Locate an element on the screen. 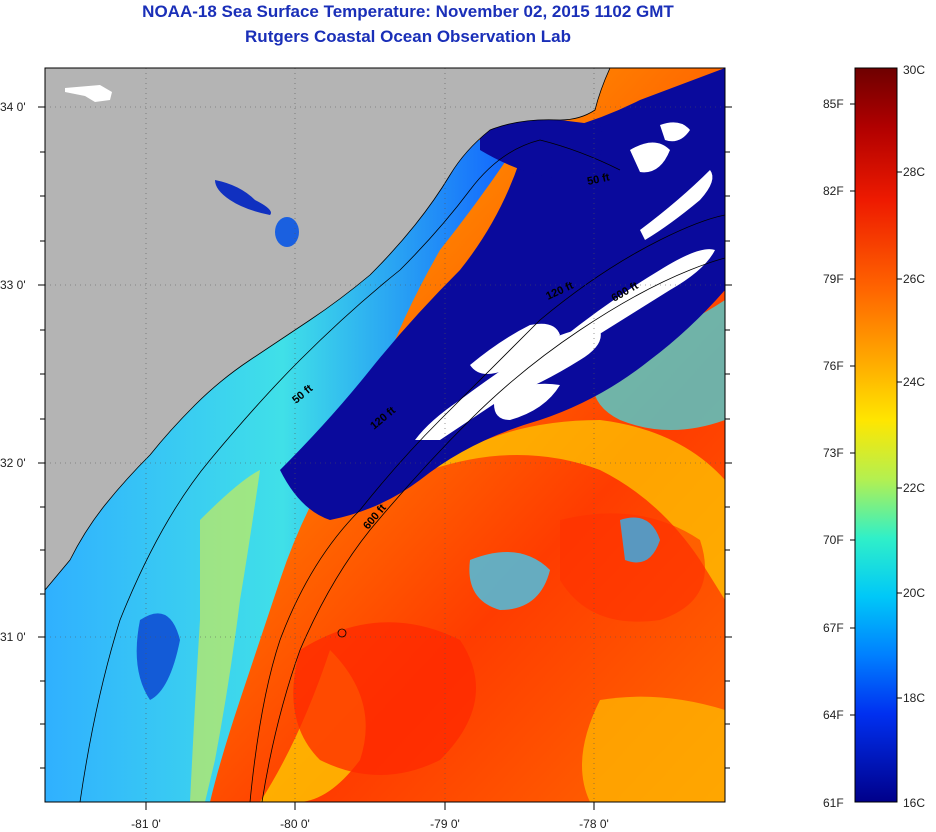 The width and height of the screenshot is (936, 832). colorbar-f-67: 67F is located at coordinates (833, 628).